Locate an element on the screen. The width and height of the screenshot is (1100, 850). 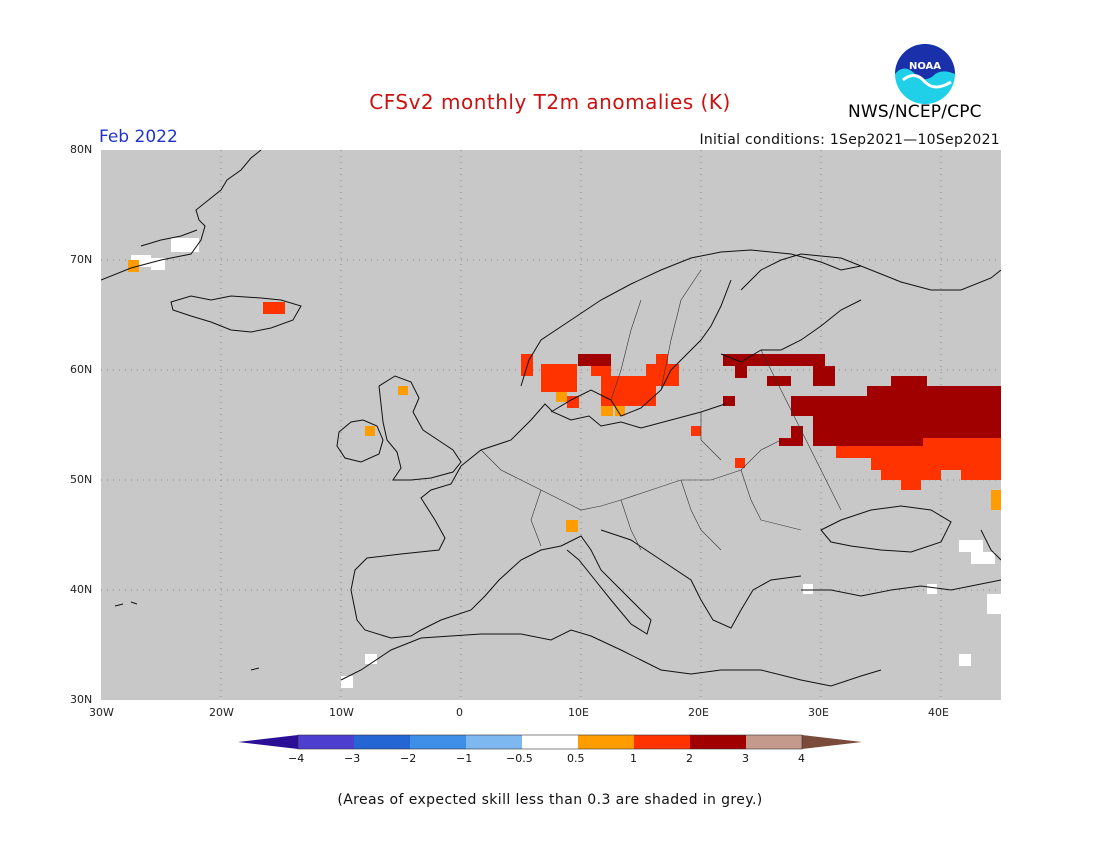
chart-title: CFSv2 monthly T2m anomalies (K) is located at coordinates (550, 102).